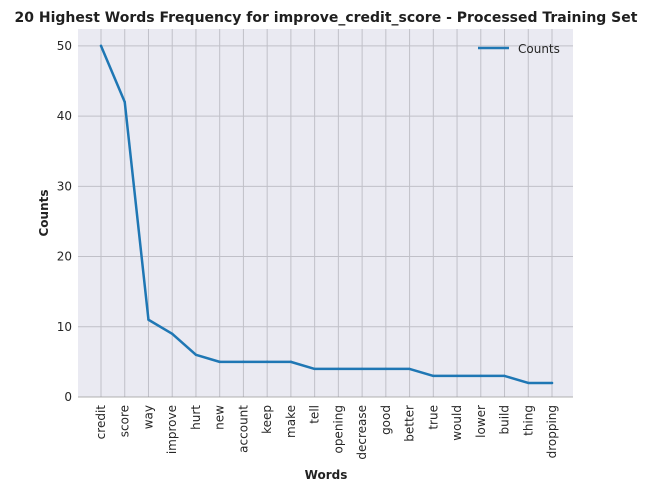 The height and width of the screenshot is (495, 652). What do you see at coordinates (172, 429) in the screenshot?
I see `x-tick-label: improve` at bounding box center [172, 429].